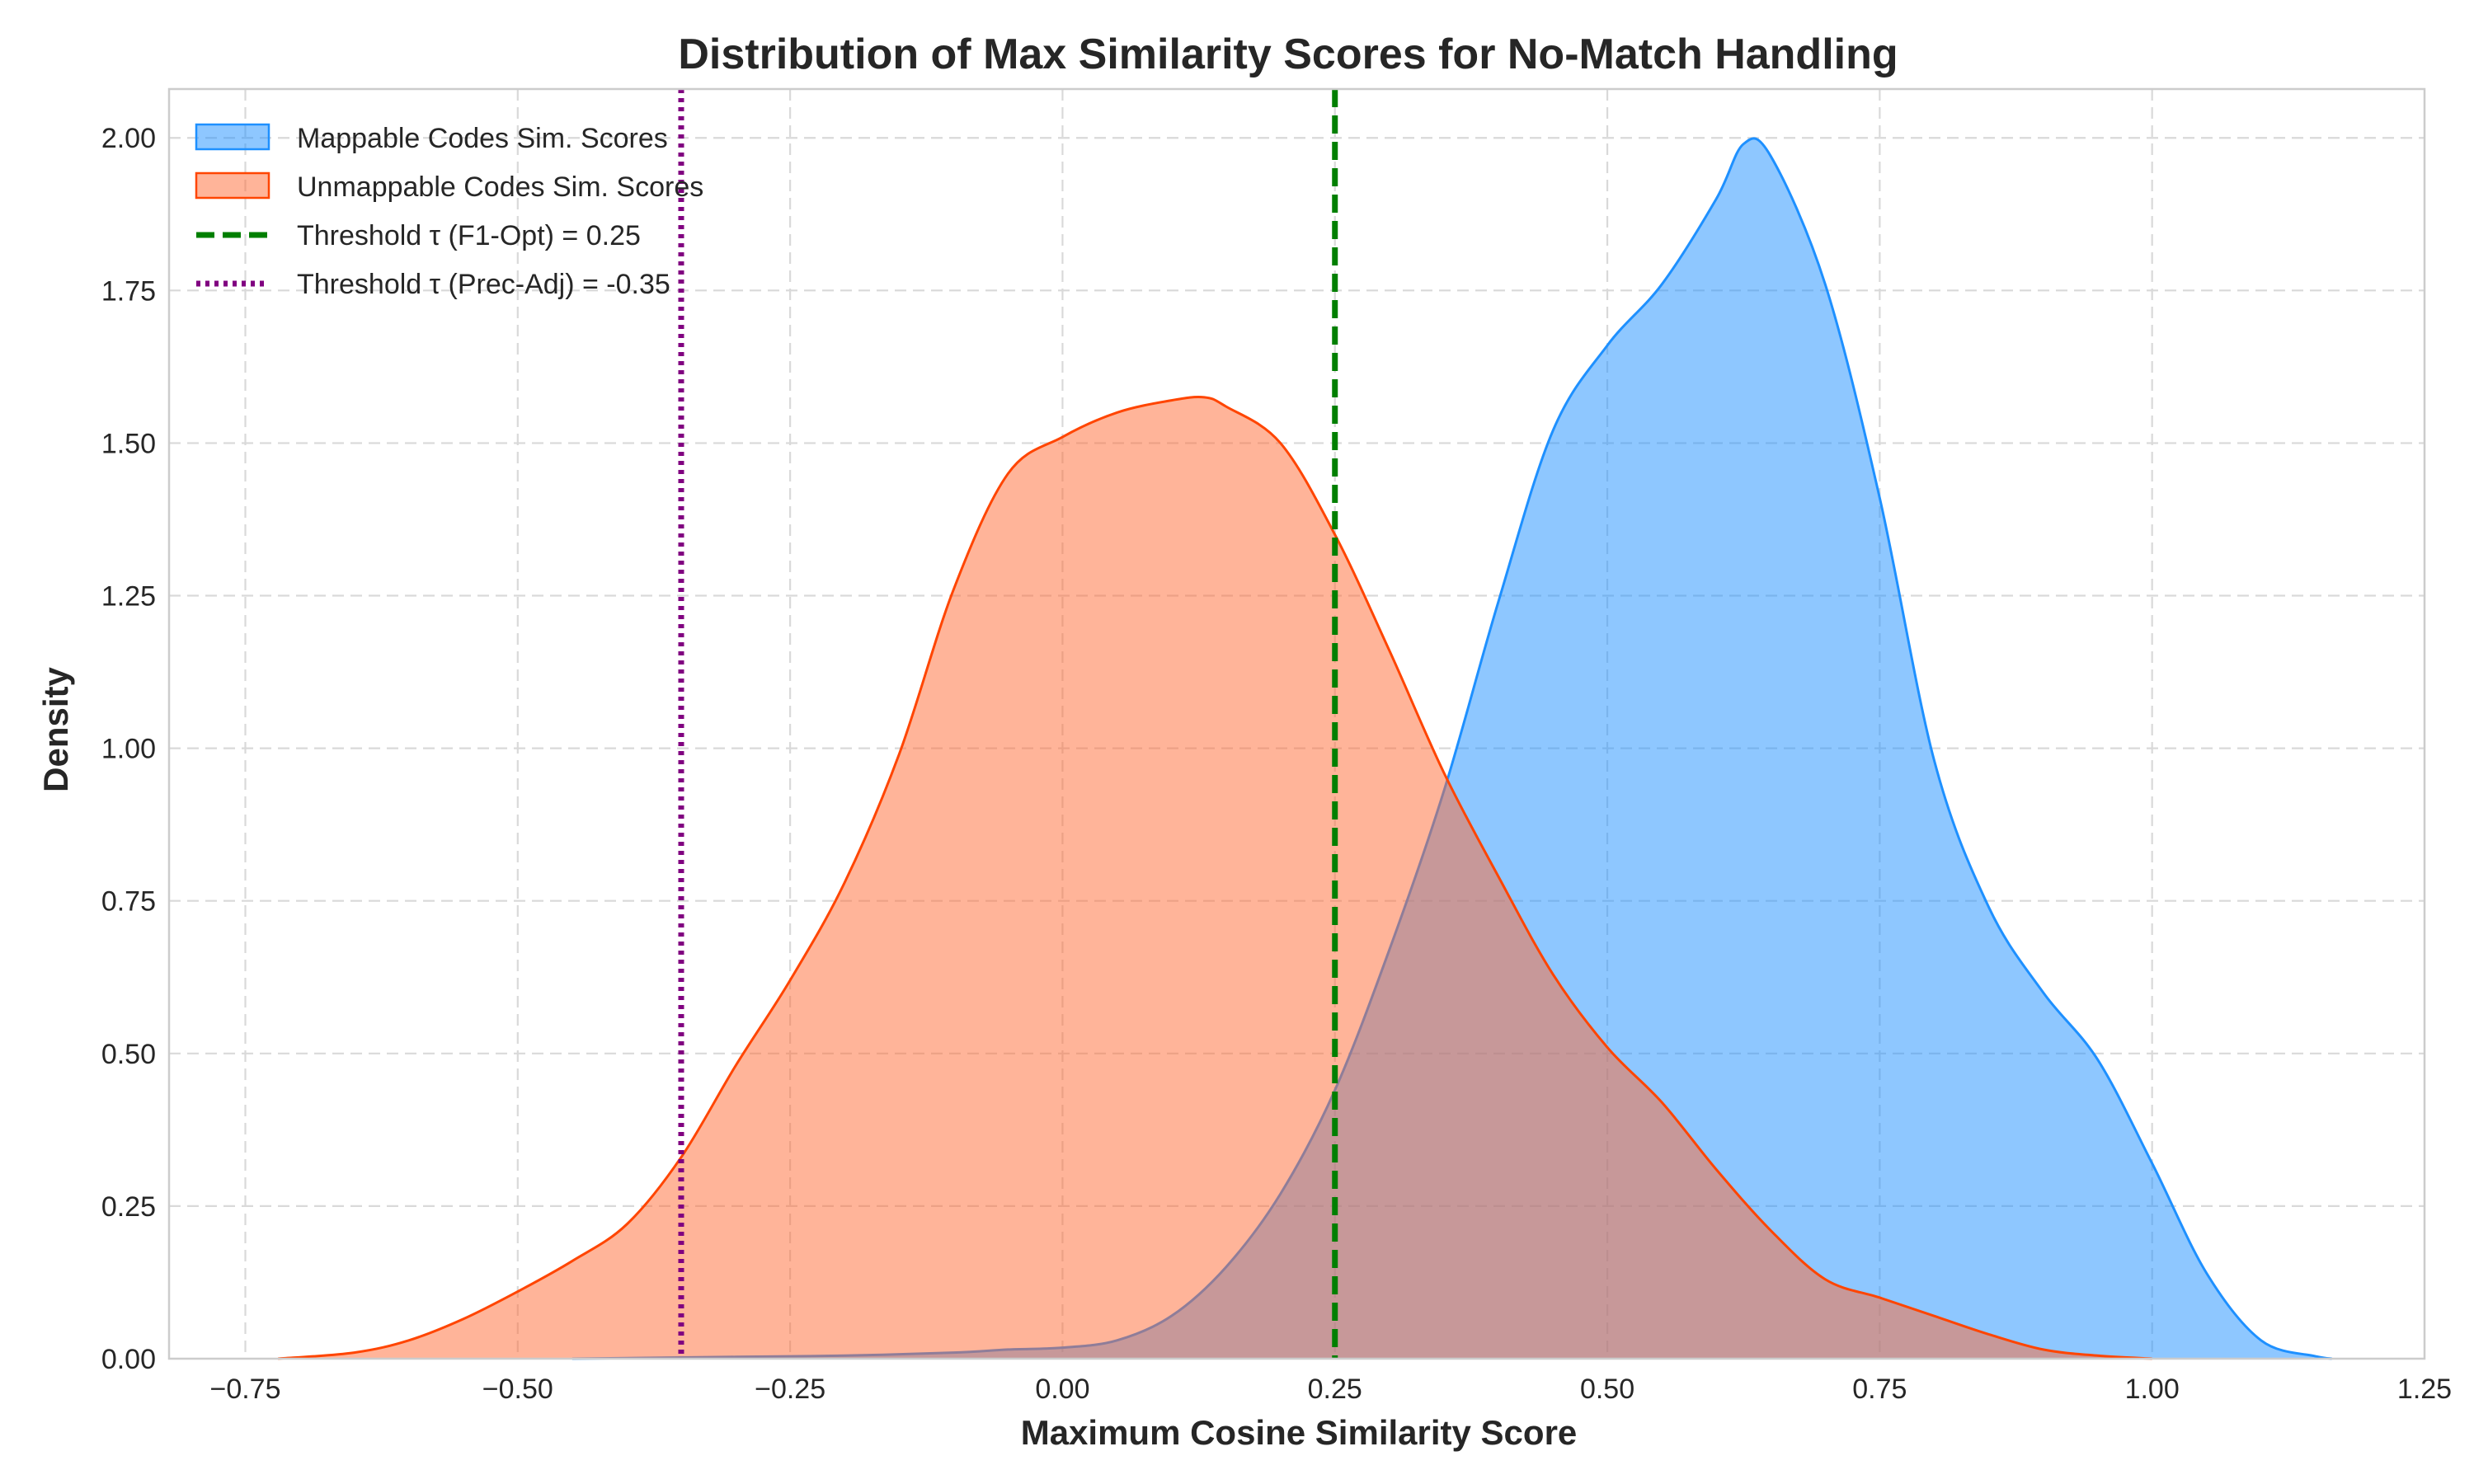 The image size is (2474, 1484). Describe the element at coordinates (517, 1389) in the screenshot. I see `x-tick-label: −0.50` at that location.